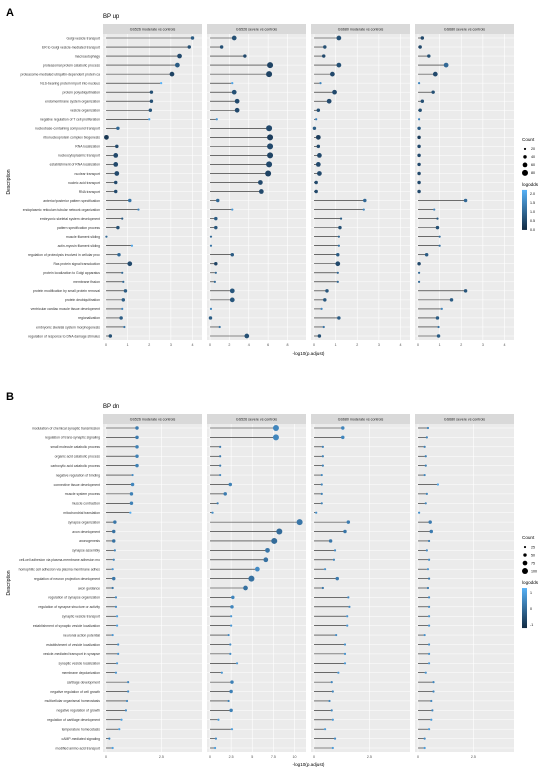 The width and height of the screenshot is (550, 775). I want to click on chart-b-category-label: regulation of synapse organization, so click(74, 598).